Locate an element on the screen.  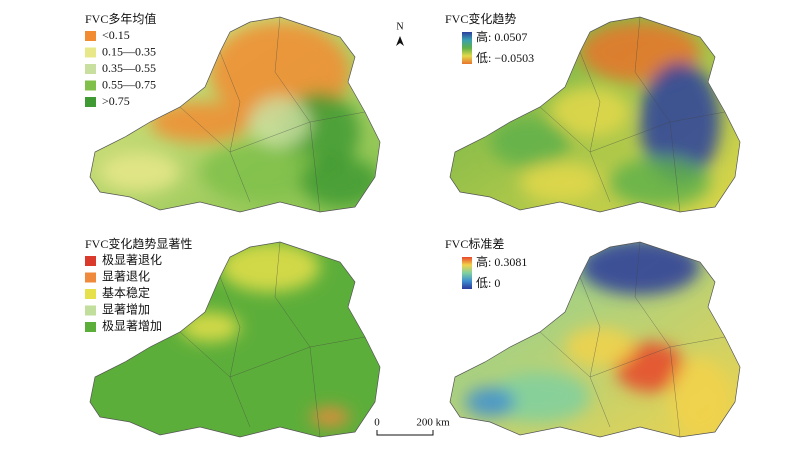
ramp-high: 高: 0.3081 is located at coordinates (501, 261).